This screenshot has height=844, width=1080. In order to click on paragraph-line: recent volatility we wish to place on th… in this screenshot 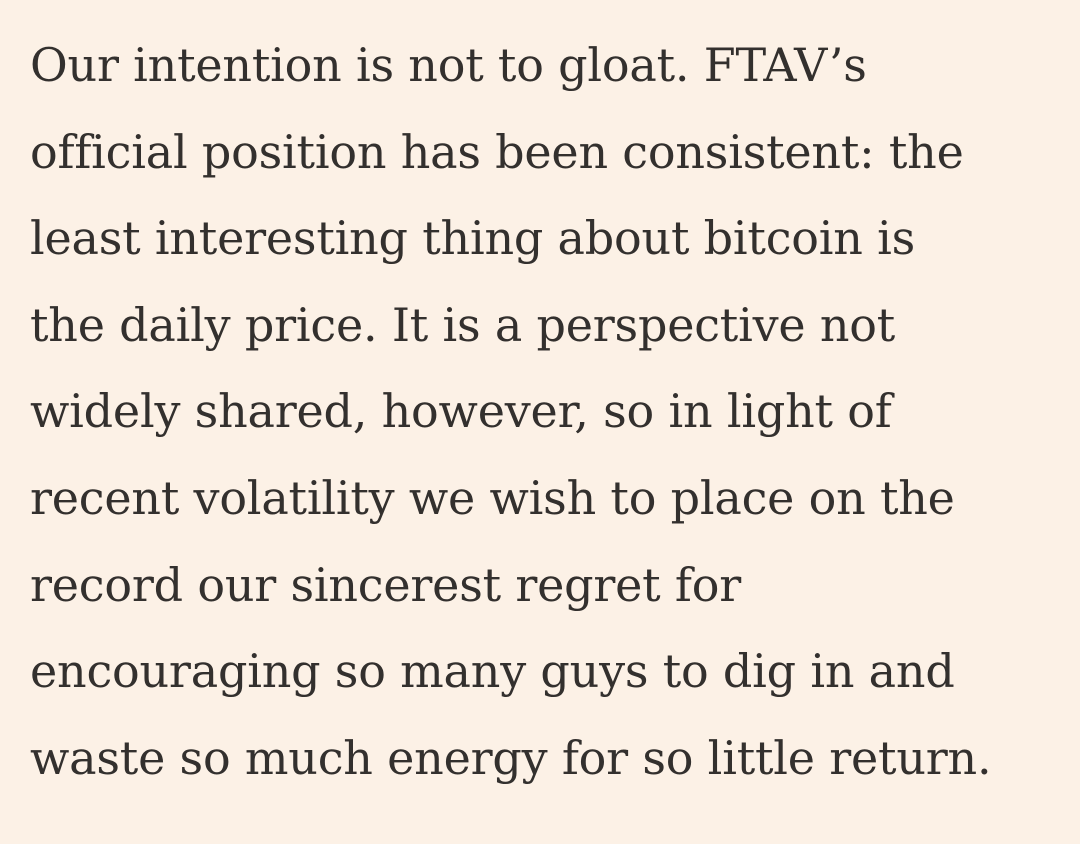, I will do `click(492, 497)`.